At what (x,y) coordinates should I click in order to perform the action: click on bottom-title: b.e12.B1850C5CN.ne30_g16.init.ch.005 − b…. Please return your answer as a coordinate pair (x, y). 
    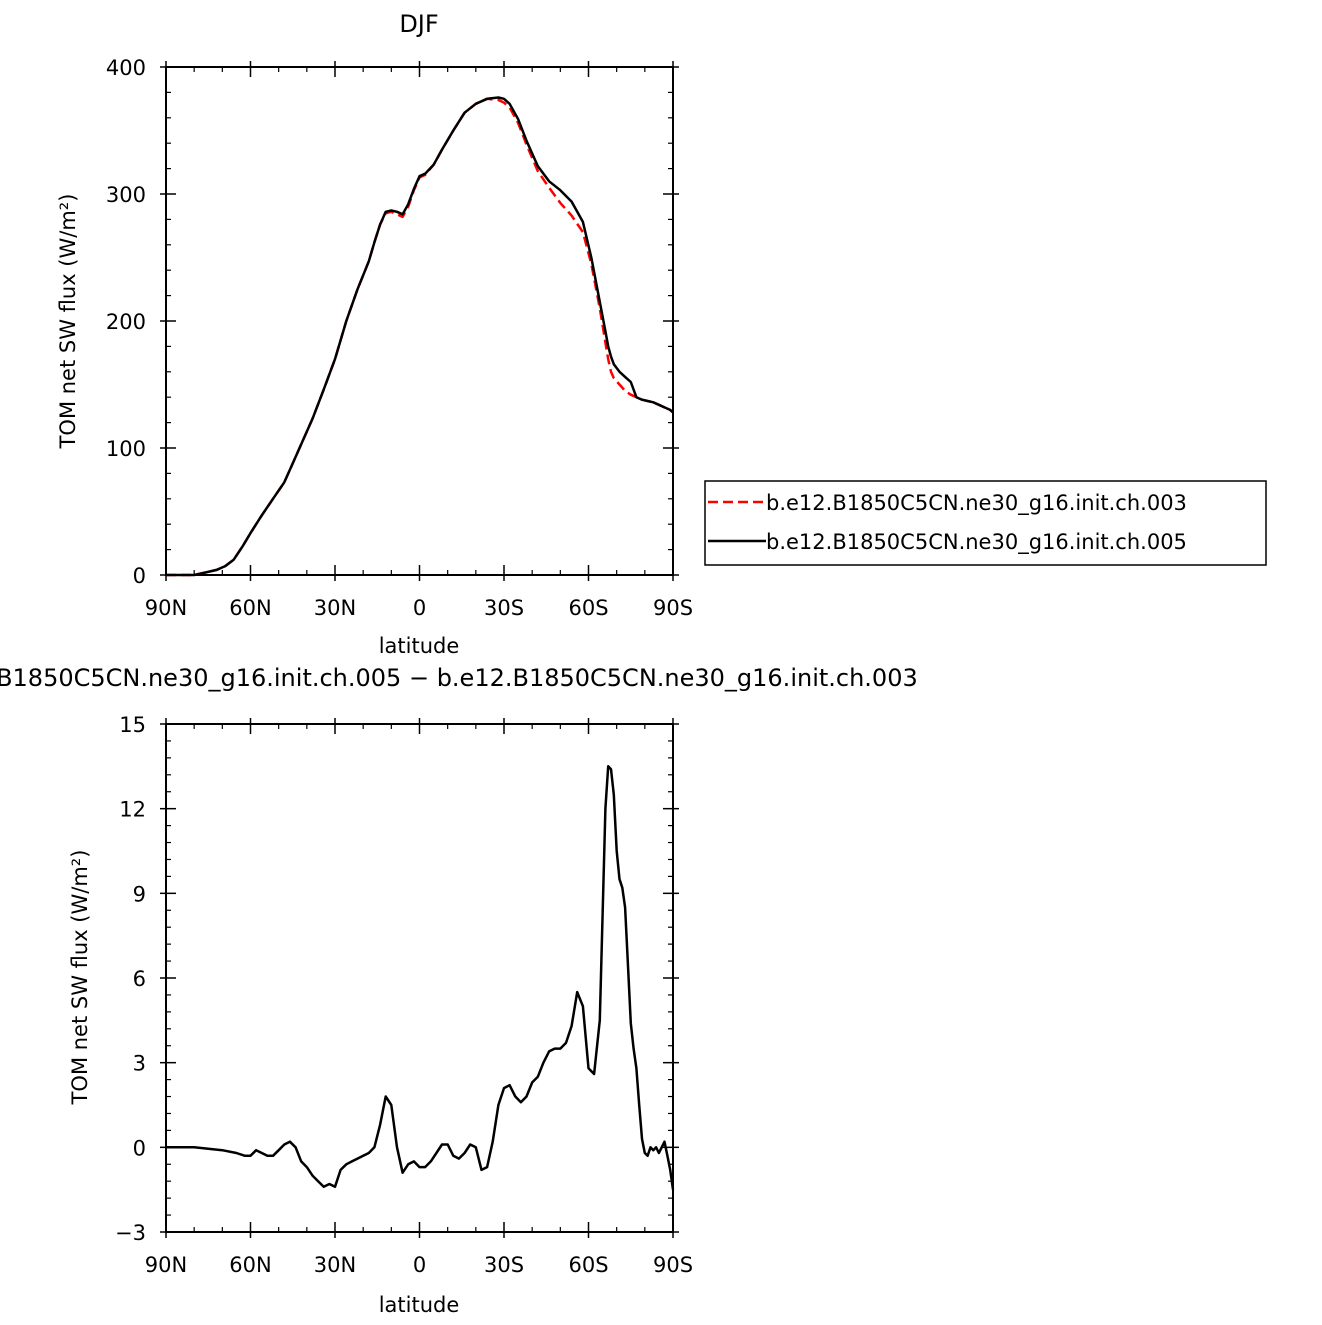
    Looking at the image, I should click on (459, 678).